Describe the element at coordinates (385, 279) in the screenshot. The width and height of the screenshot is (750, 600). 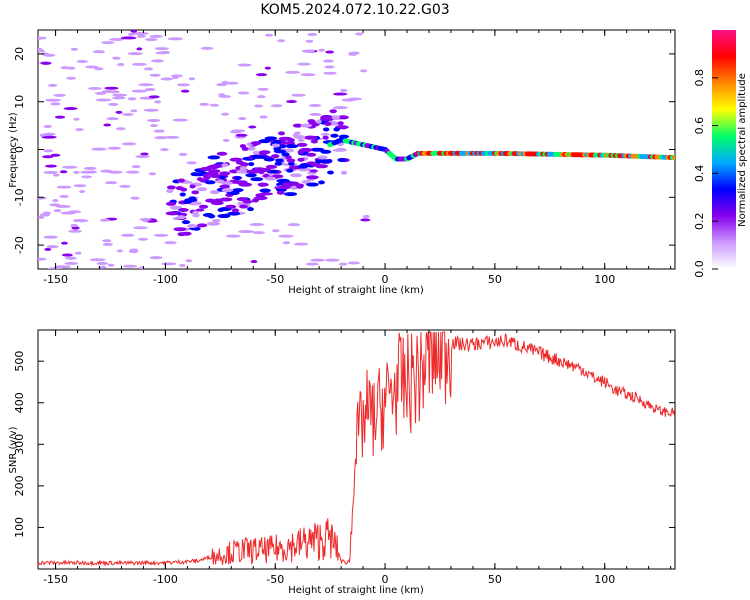
I see `x-tick-label: 0` at that location.